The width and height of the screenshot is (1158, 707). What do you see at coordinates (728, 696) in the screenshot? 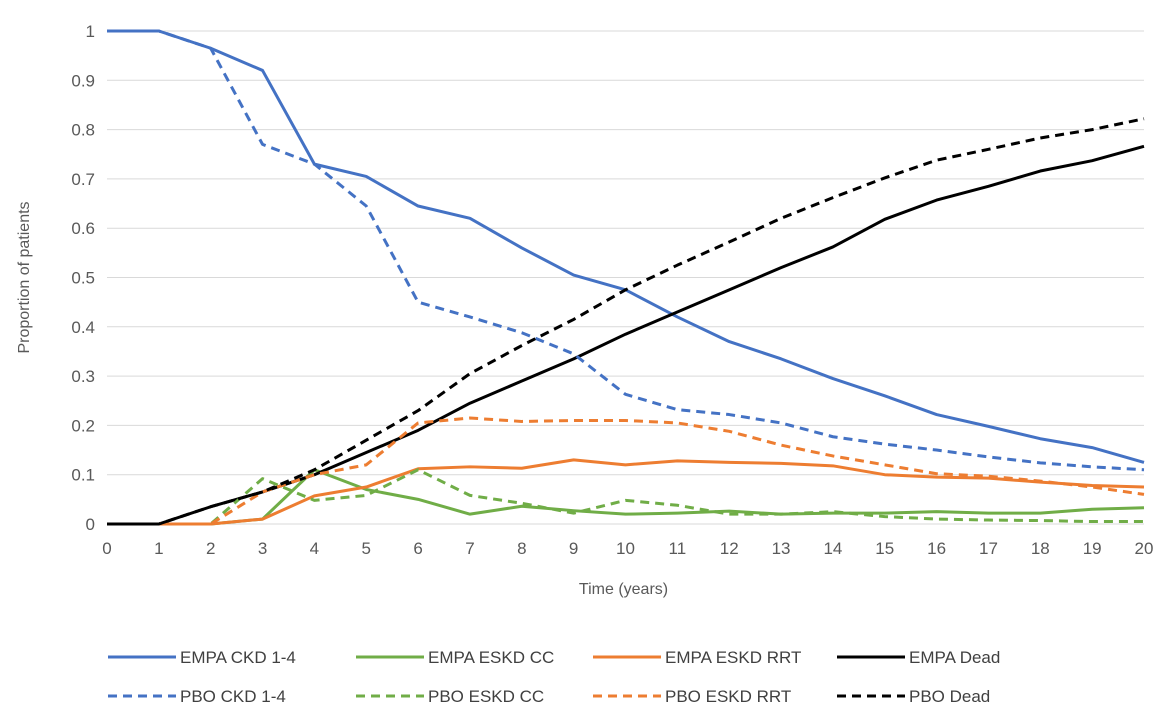
I see `legend-label: PBO ESKD RRT` at bounding box center [728, 696].